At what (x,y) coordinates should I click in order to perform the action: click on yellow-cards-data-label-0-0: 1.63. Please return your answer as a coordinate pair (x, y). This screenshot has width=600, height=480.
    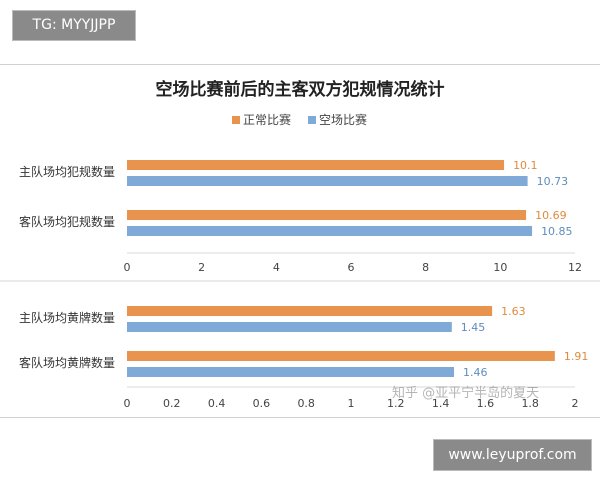
    Looking at the image, I should click on (513, 311).